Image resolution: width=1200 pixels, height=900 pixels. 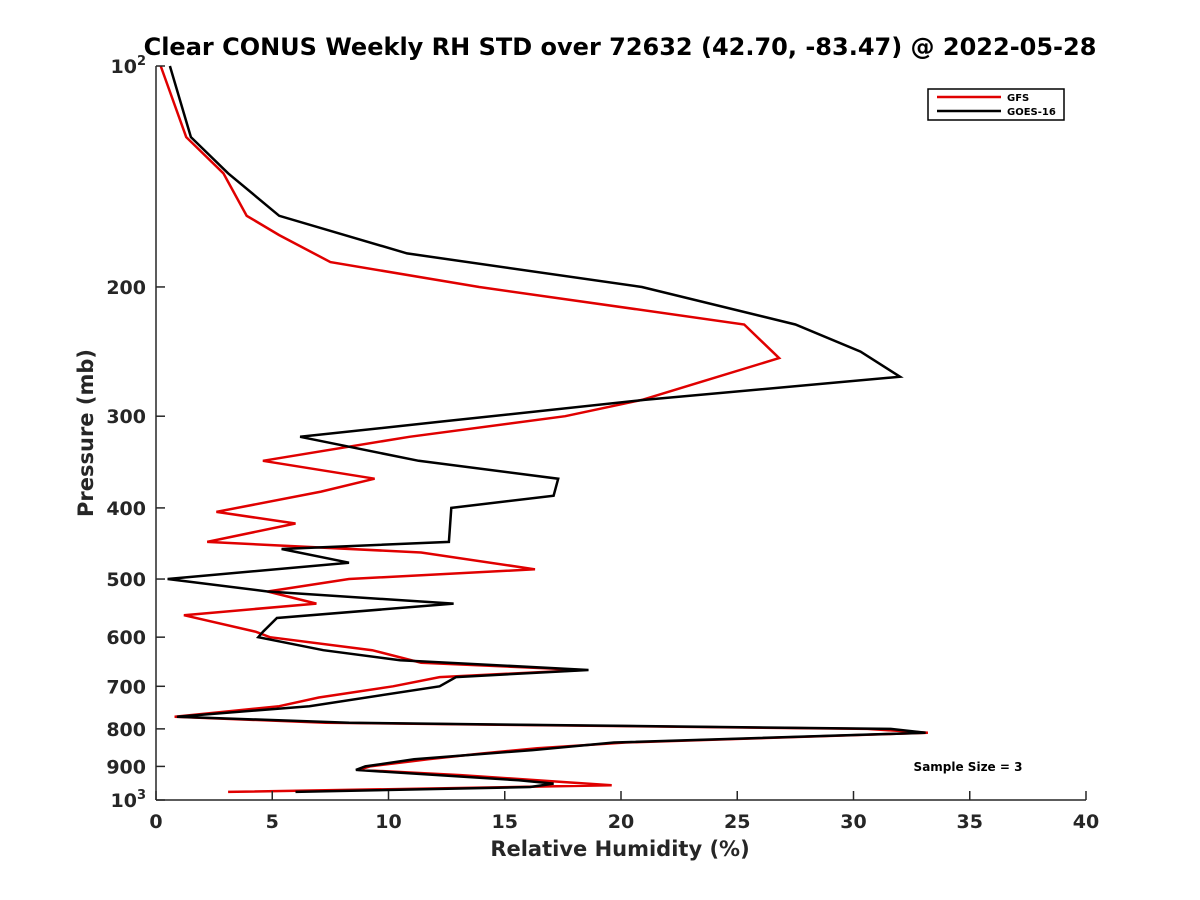 I want to click on y-tick-label: 10³, so click(x=129, y=800).